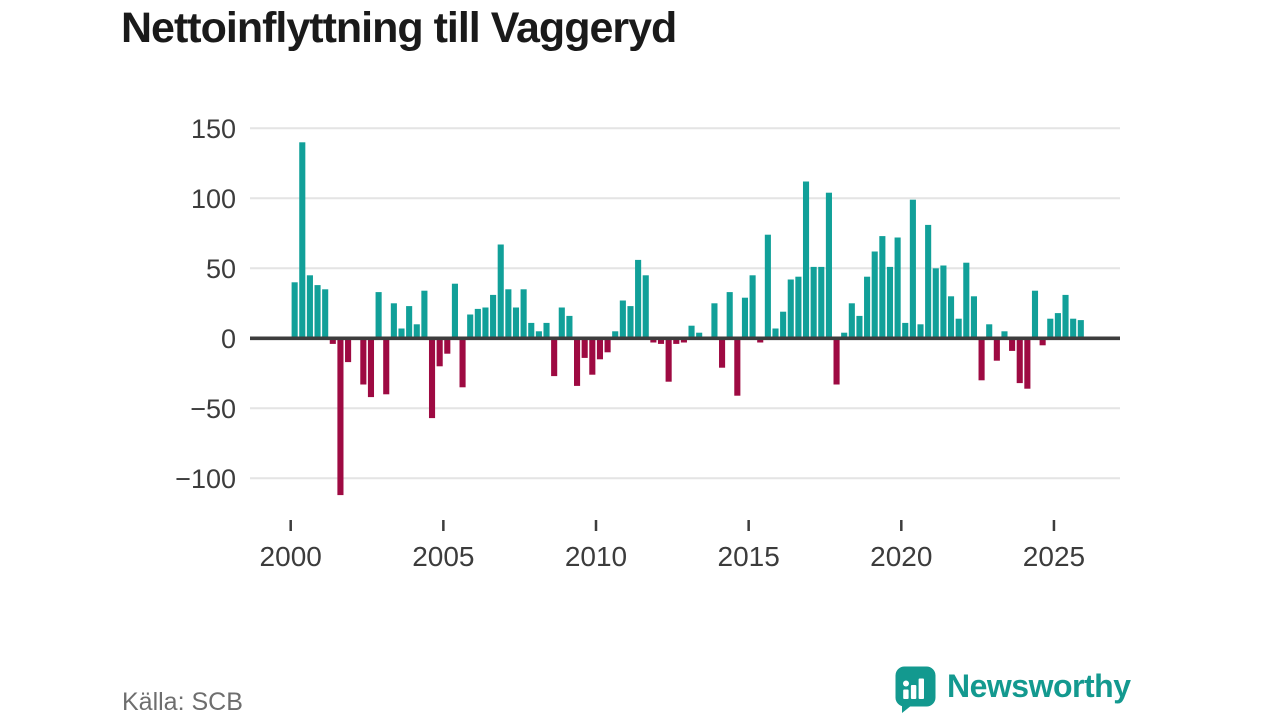 This screenshot has width=1280, height=720. I want to click on bar-2001-q2, so click(332, 341).